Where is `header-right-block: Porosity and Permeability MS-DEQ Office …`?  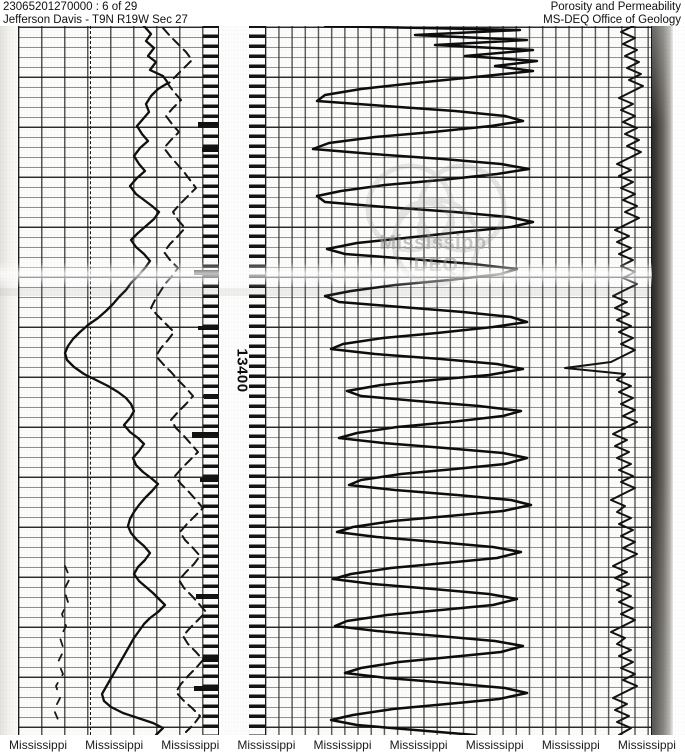
header-right-block: Porosity and Permeability MS-DEQ Office … is located at coordinates (612, 13).